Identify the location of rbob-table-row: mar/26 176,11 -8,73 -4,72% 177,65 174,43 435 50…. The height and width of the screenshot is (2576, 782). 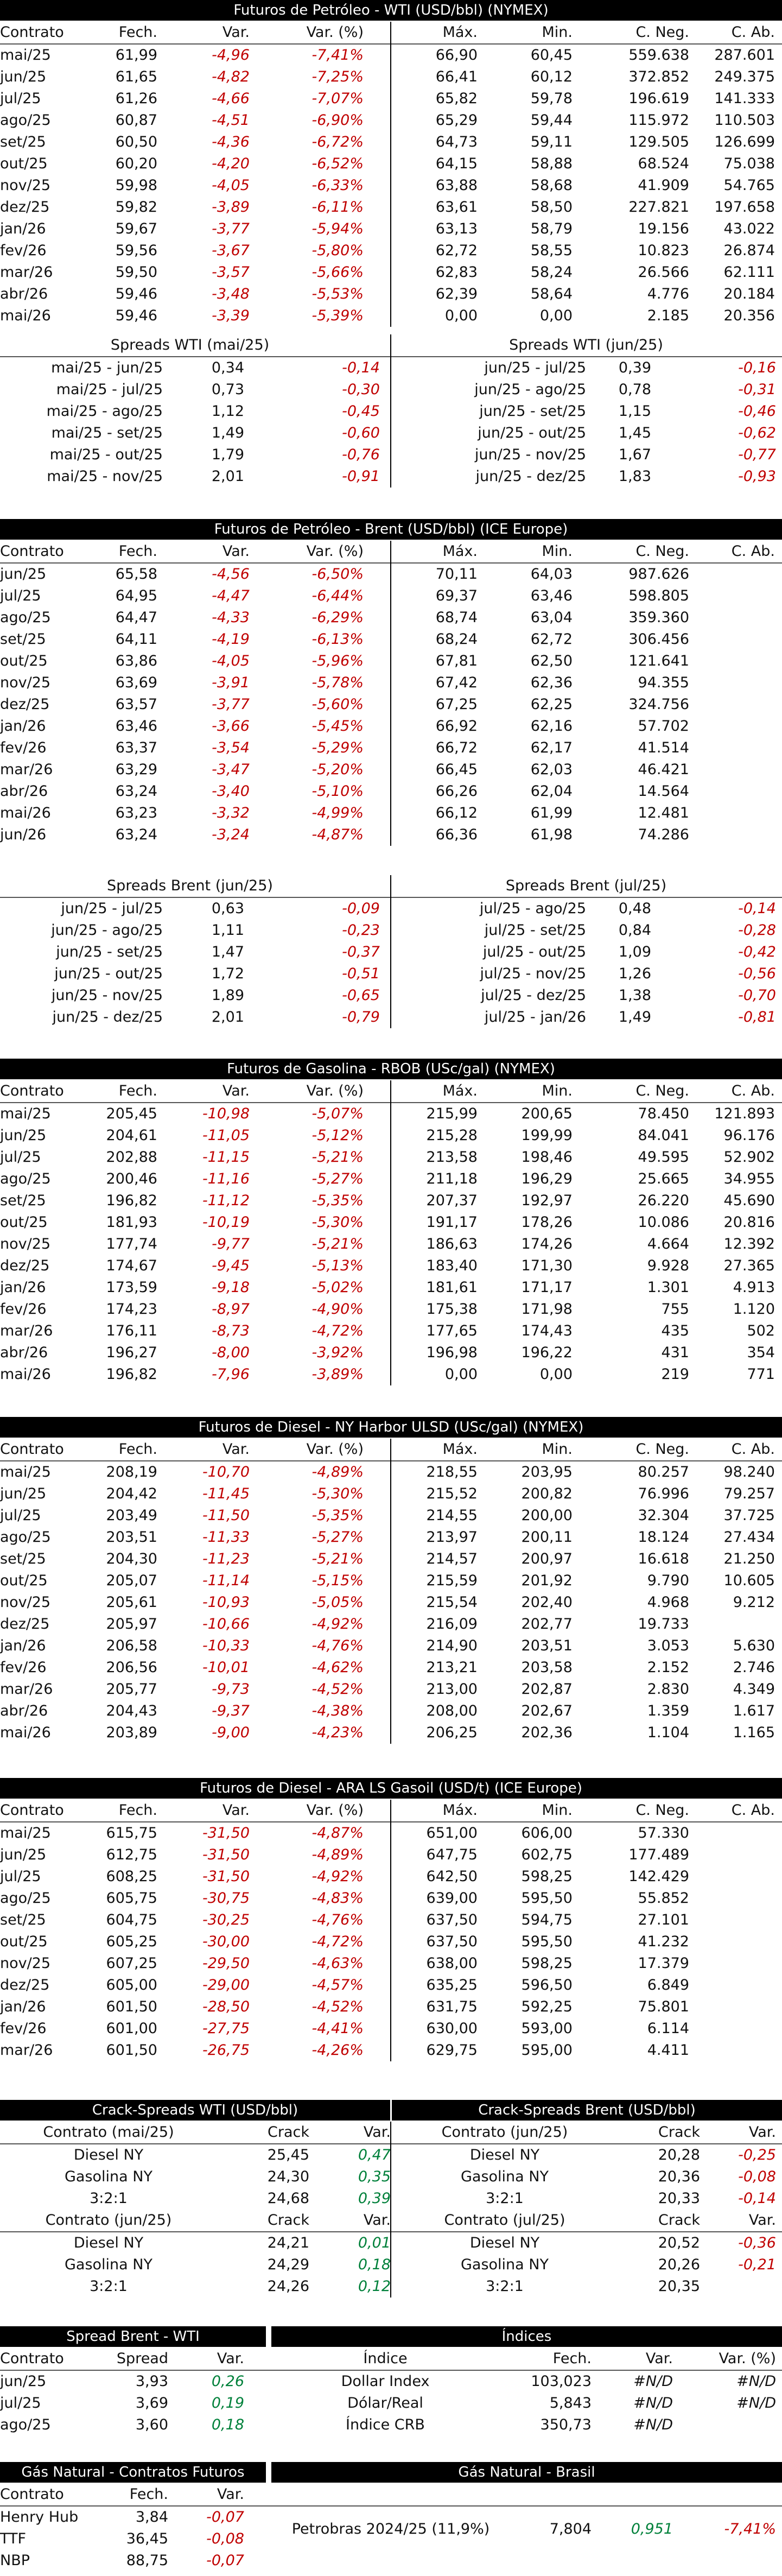
(391, 1331).